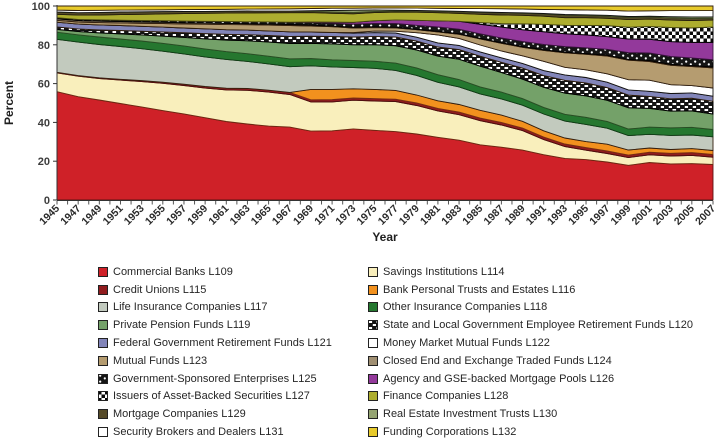 Image resolution: width=720 pixels, height=444 pixels. I want to click on x-tick-label: 1983, so click(451, 215).